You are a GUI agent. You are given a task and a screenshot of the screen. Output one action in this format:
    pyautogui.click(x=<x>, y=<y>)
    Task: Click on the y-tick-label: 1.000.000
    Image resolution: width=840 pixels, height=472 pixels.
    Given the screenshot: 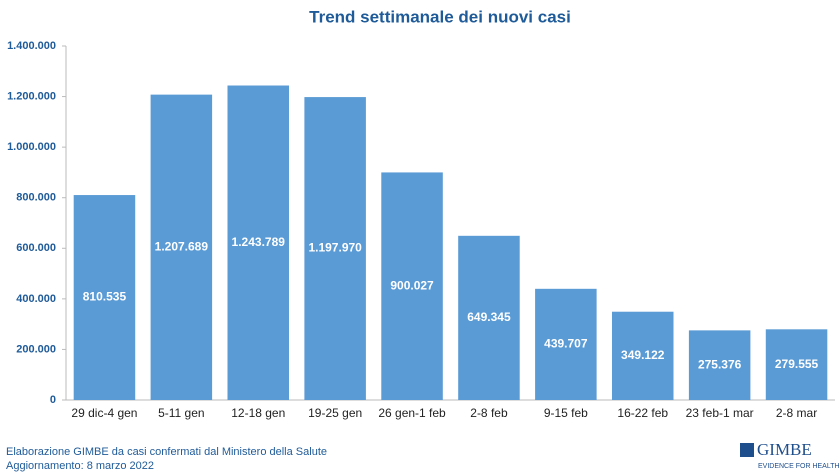 What is the action you would take?
    pyautogui.click(x=31, y=147)
    